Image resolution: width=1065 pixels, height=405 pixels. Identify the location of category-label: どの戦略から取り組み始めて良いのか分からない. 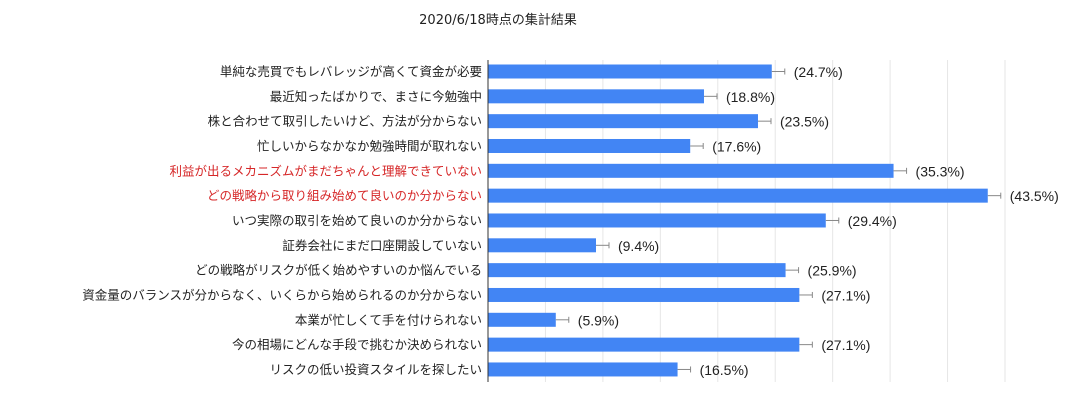
(344, 195).